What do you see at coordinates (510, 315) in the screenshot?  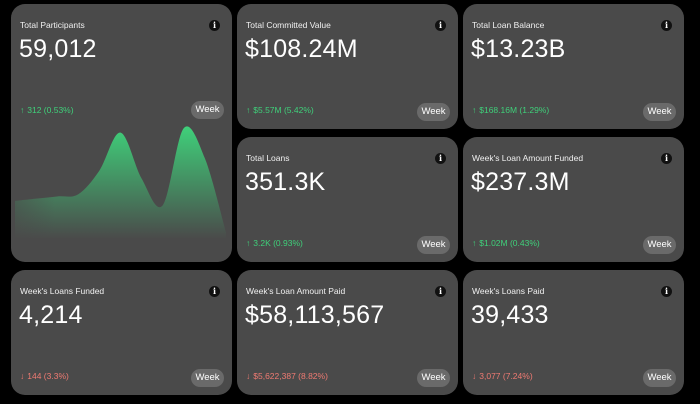 I see `card-value: 39,433` at bounding box center [510, 315].